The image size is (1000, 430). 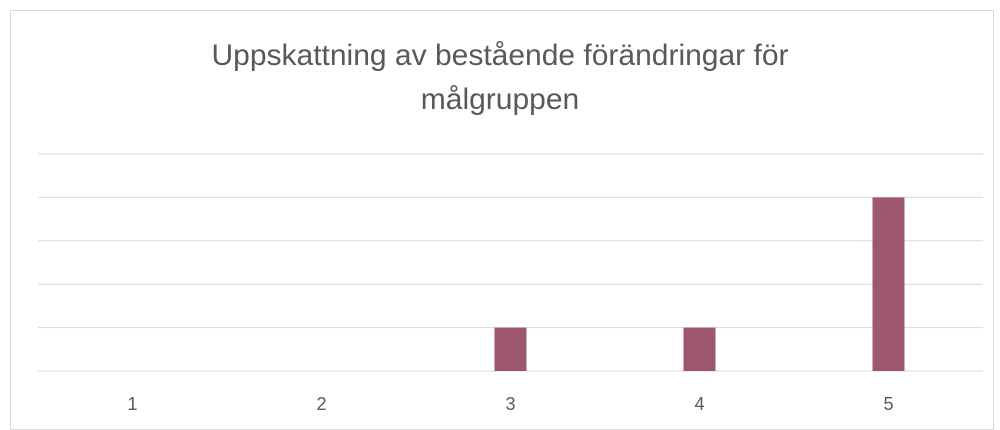 What do you see at coordinates (132, 404) in the screenshot?
I see `x-tick-label: 1` at bounding box center [132, 404].